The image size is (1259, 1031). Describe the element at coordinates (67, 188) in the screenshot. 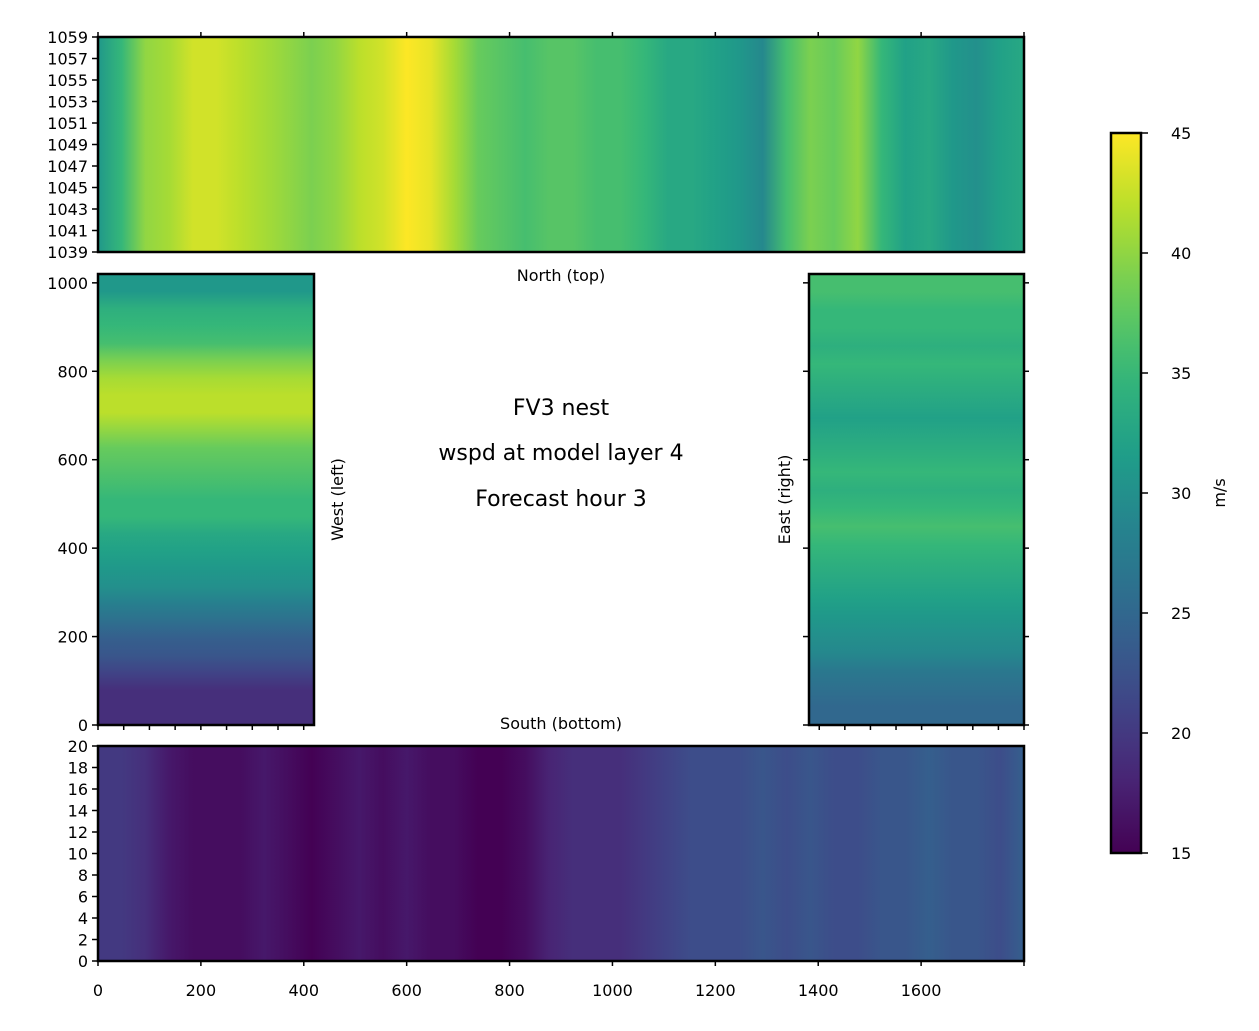

I see `north-ytick-label-1045: 1045` at that location.